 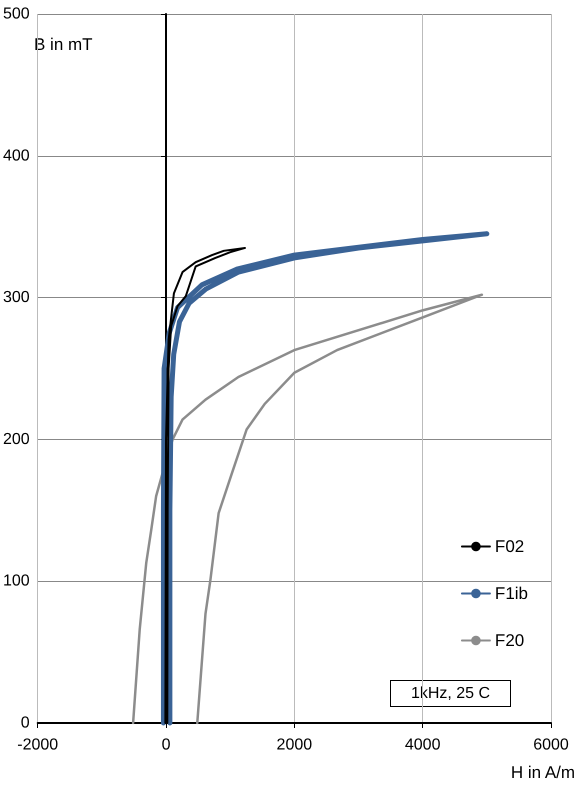 What do you see at coordinates (422, 745) in the screenshot?
I see `x-tick-label: 4000` at bounding box center [422, 745].